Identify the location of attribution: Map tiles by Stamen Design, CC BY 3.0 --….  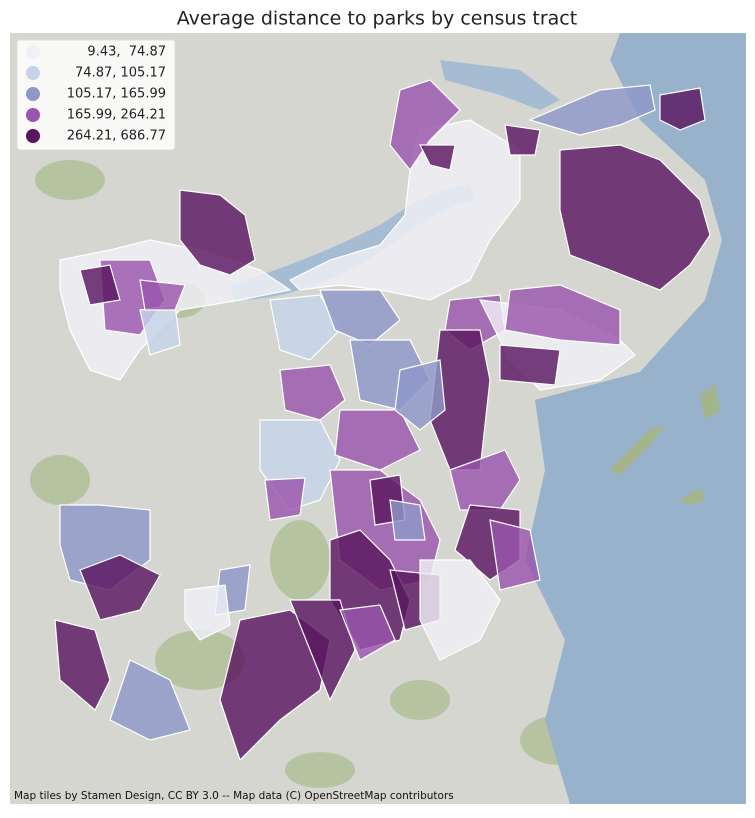
(234, 796).